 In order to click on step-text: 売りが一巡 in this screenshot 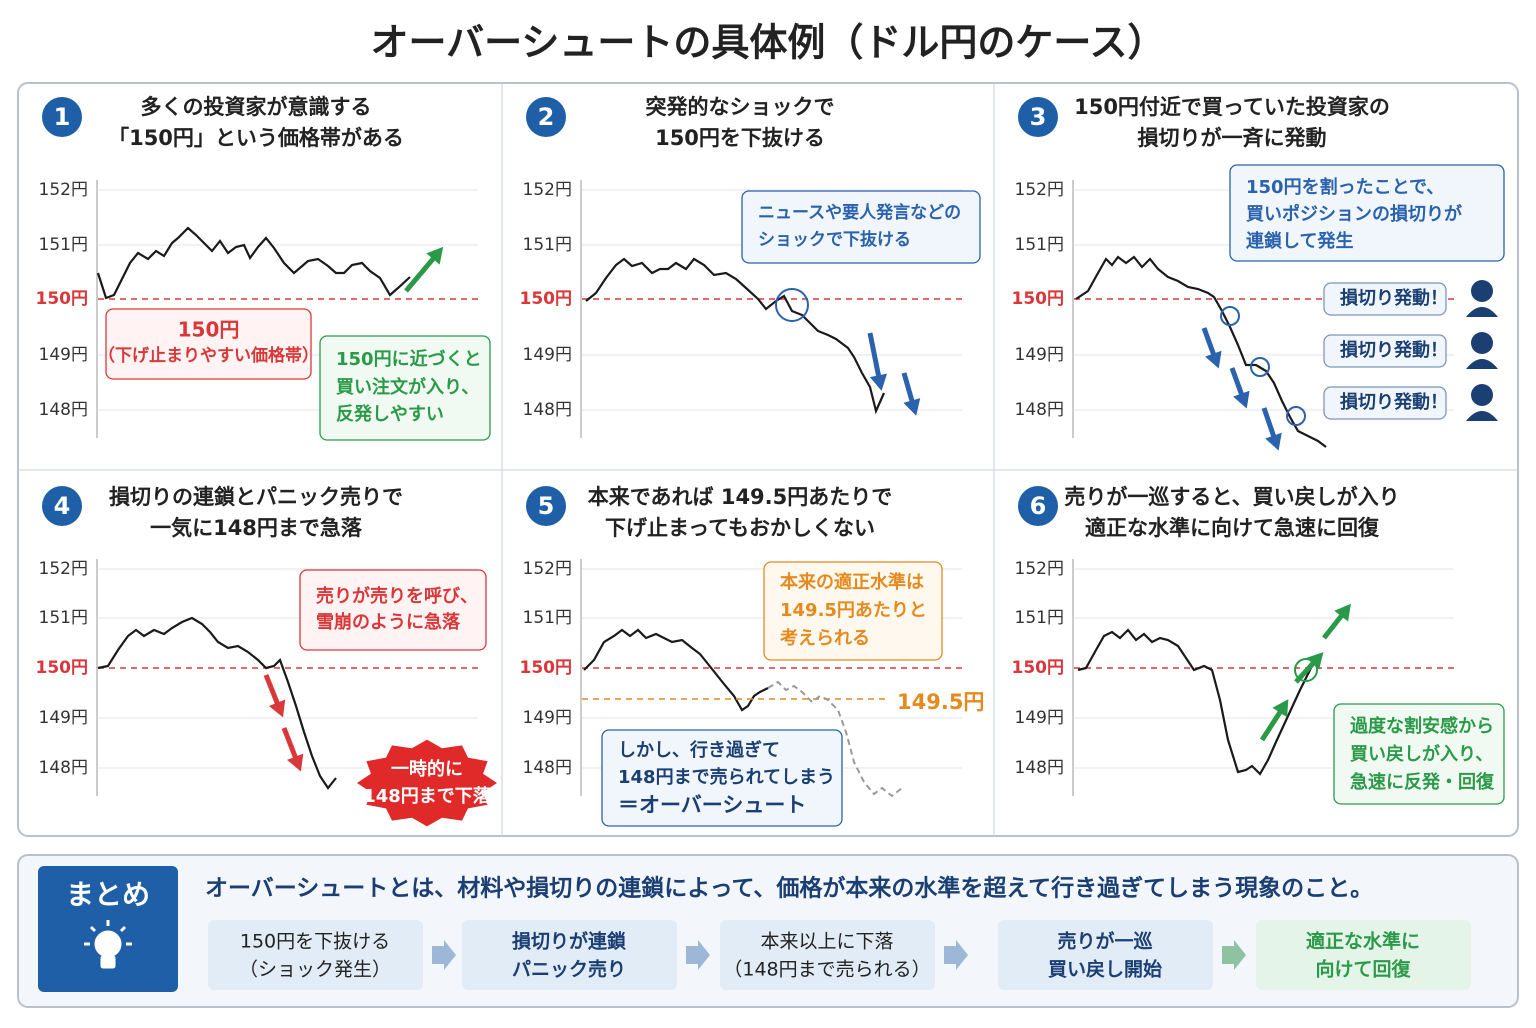, I will do `click(1104, 941)`.